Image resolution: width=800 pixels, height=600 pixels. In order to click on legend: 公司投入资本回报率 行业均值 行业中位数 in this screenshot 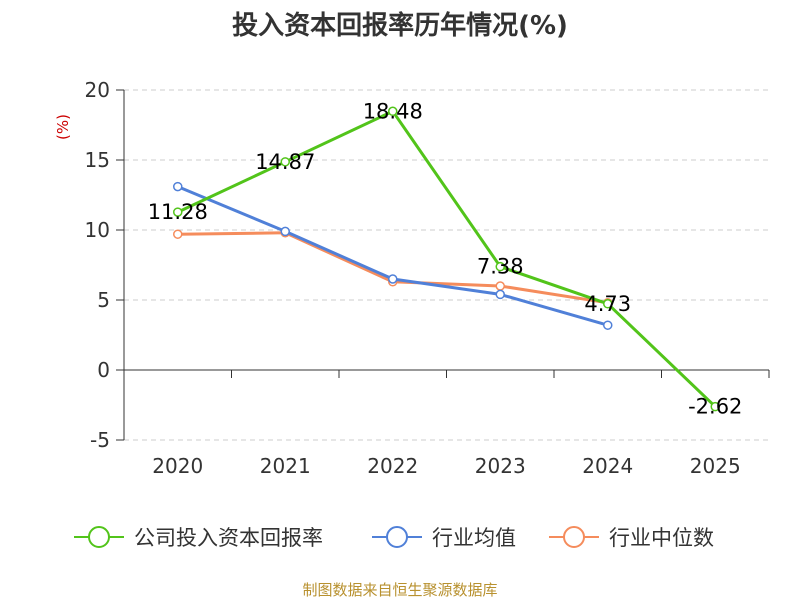, I will do `click(394, 538)`.